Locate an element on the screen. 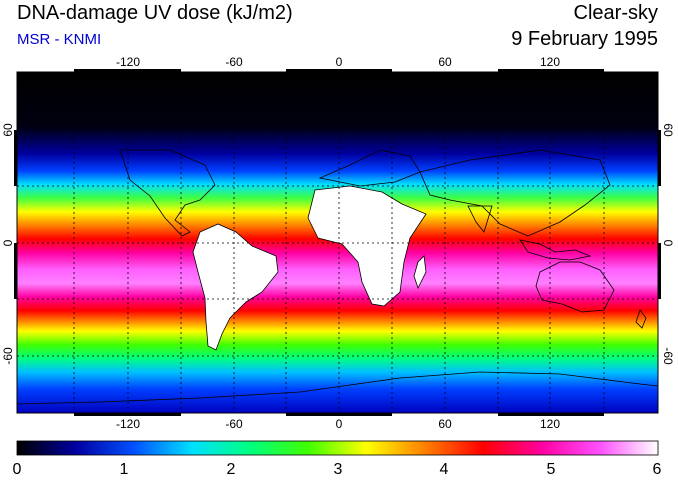 The image size is (678, 480). lon-tick-top: 60 is located at coordinates (445, 62).